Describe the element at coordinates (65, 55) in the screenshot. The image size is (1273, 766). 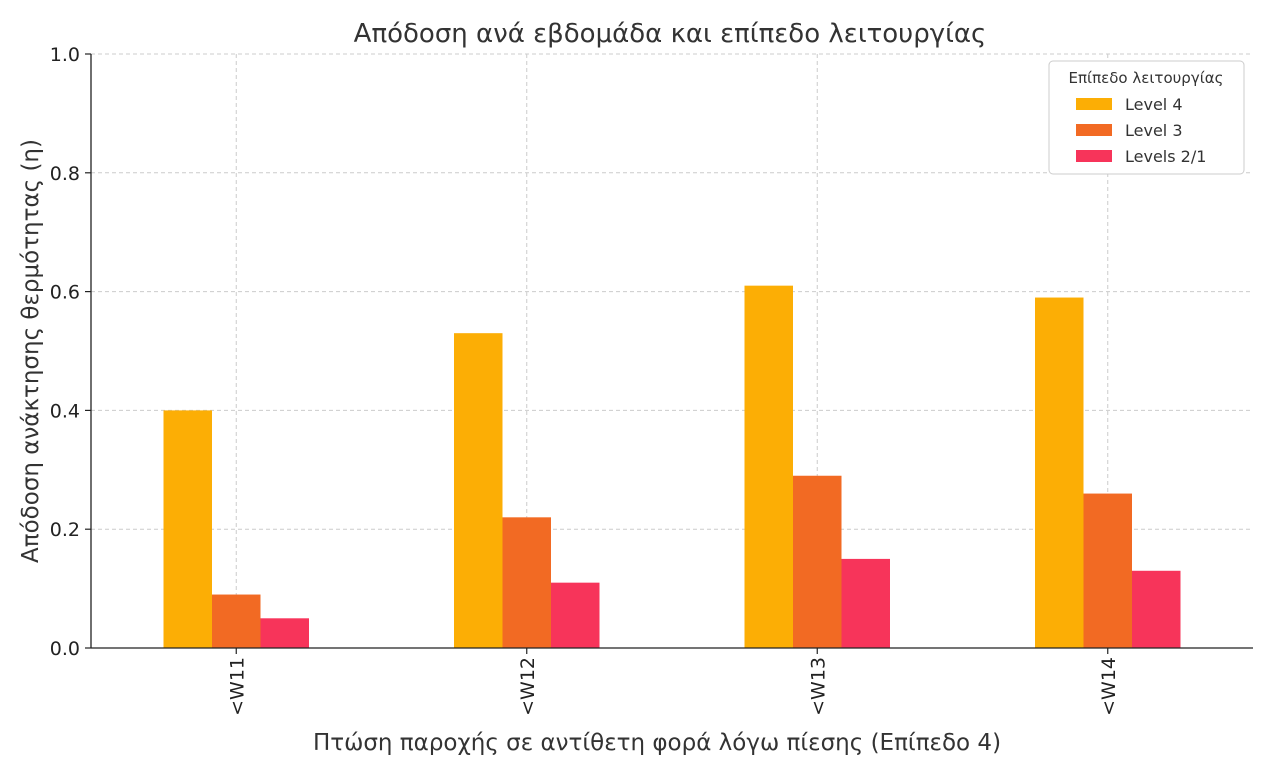
I see `y-tick-label: 1.0` at that location.